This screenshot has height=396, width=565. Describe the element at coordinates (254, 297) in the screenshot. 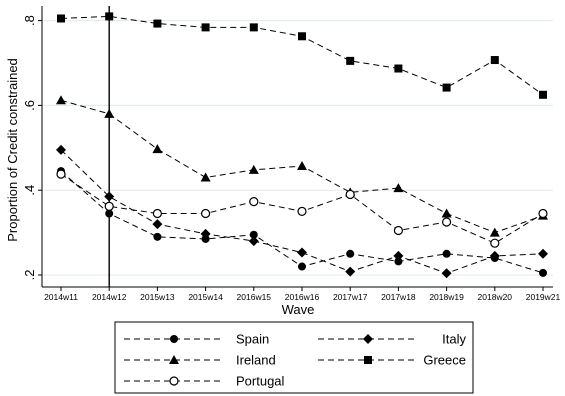

I see `x-tick-label: 2016w15` at that location.